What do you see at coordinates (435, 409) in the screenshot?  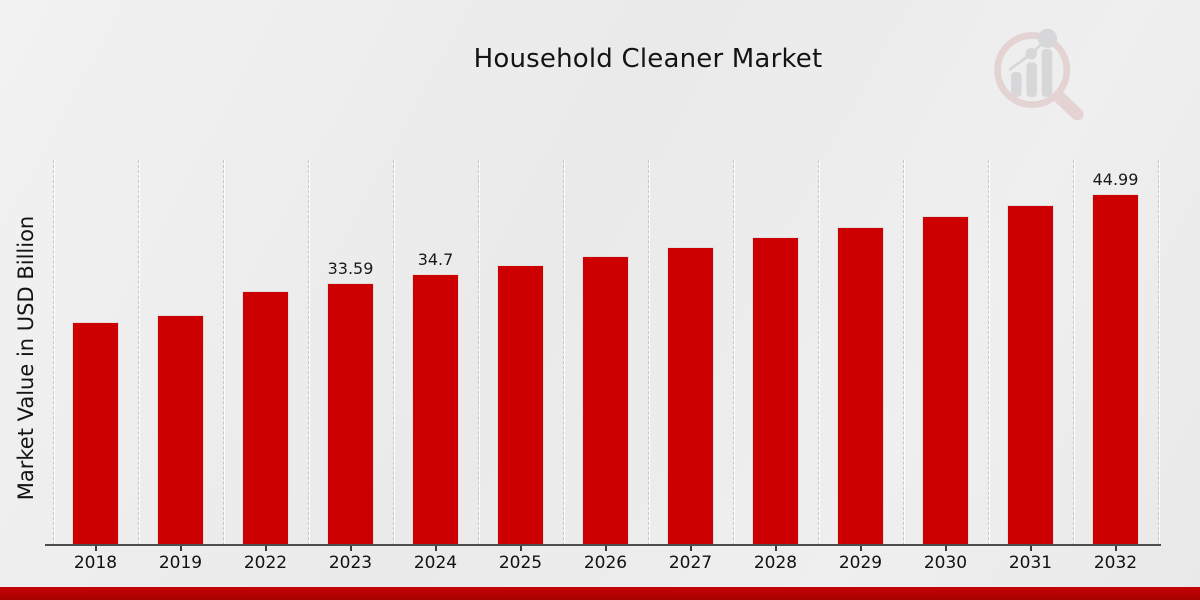 I see `bar-2024` at bounding box center [435, 409].